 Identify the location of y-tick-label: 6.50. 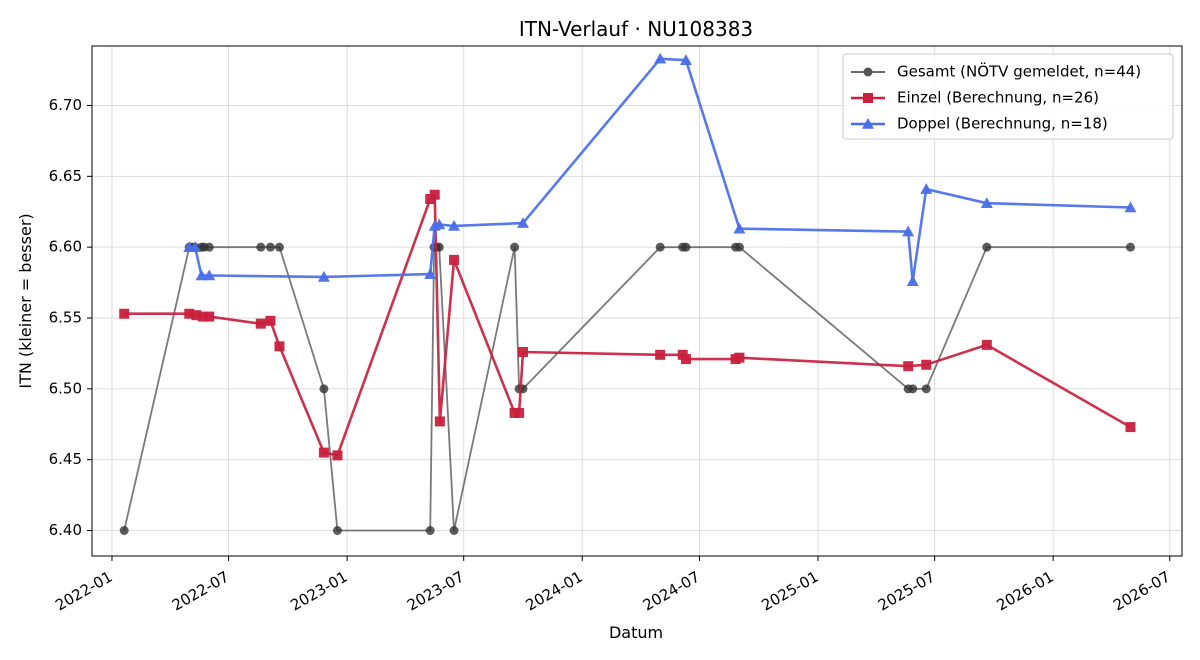
(65, 388).